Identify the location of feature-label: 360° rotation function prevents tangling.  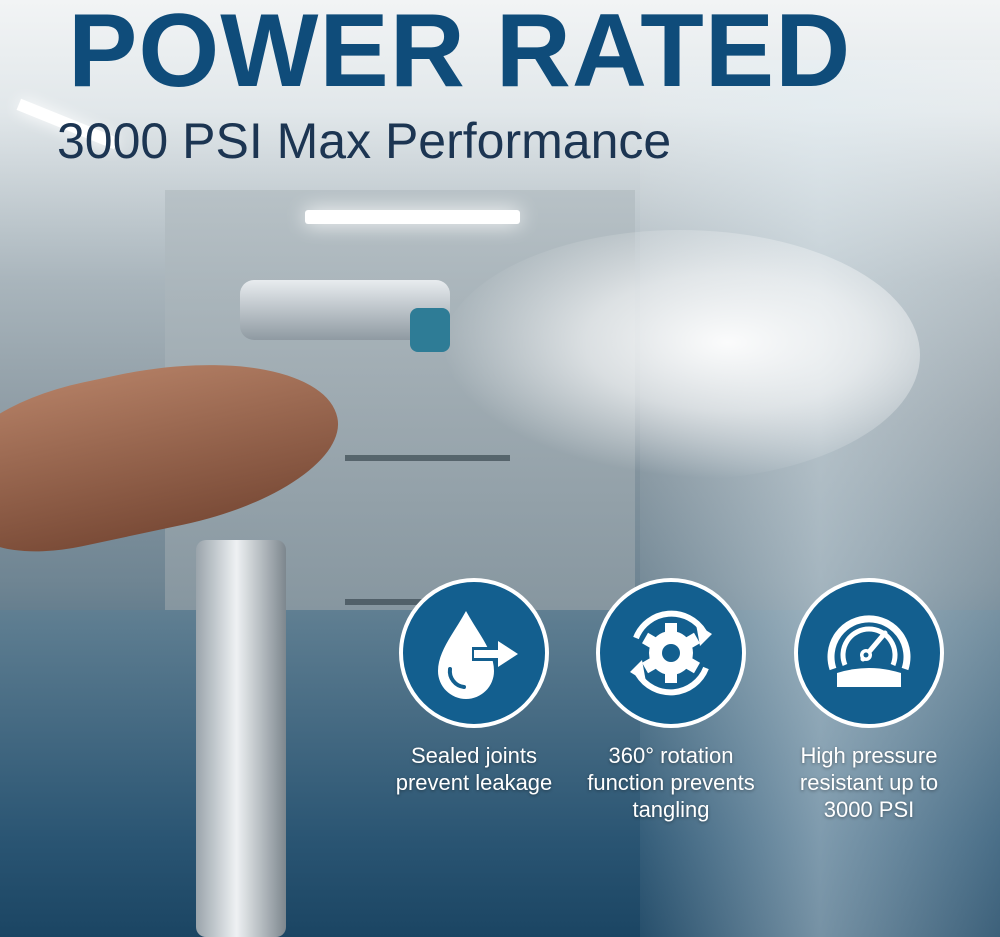
(671, 782).